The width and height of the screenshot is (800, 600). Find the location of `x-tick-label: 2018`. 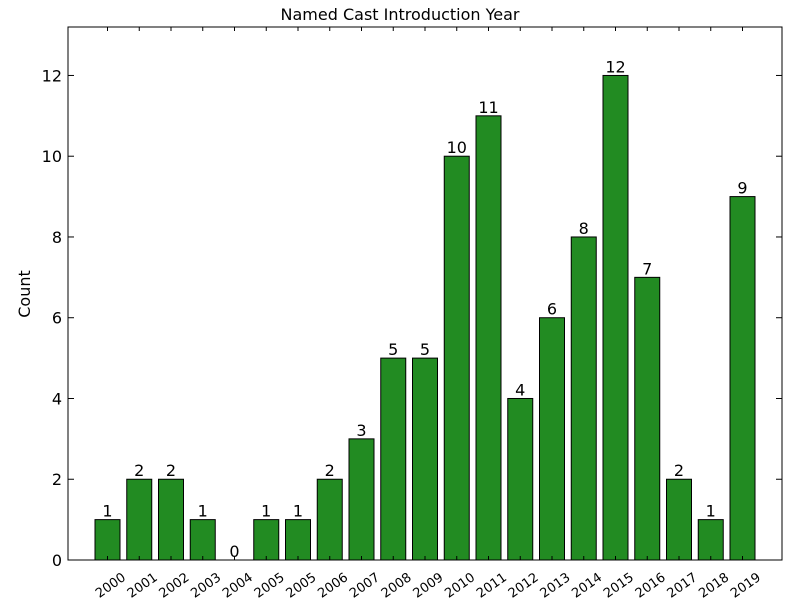

x-tick-label: 2018 is located at coordinates (714, 585).